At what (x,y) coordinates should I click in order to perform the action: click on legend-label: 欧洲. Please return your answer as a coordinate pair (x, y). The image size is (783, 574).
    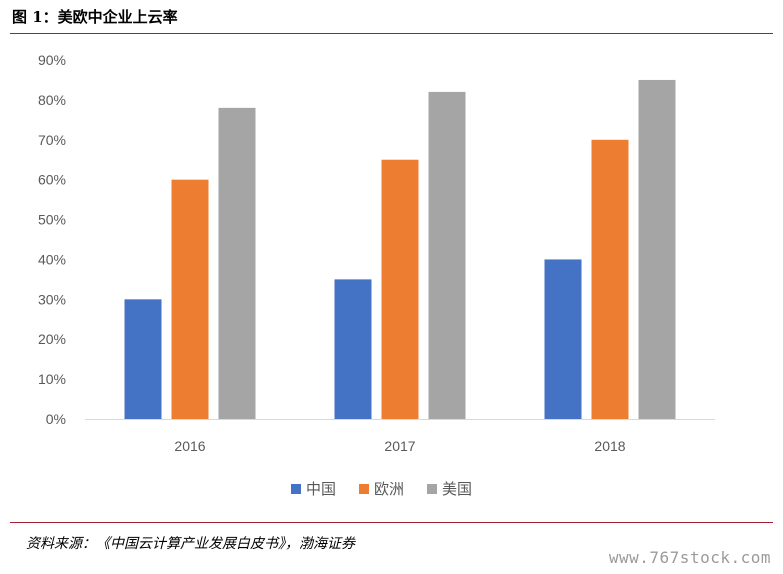
    Looking at the image, I should click on (389, 489).